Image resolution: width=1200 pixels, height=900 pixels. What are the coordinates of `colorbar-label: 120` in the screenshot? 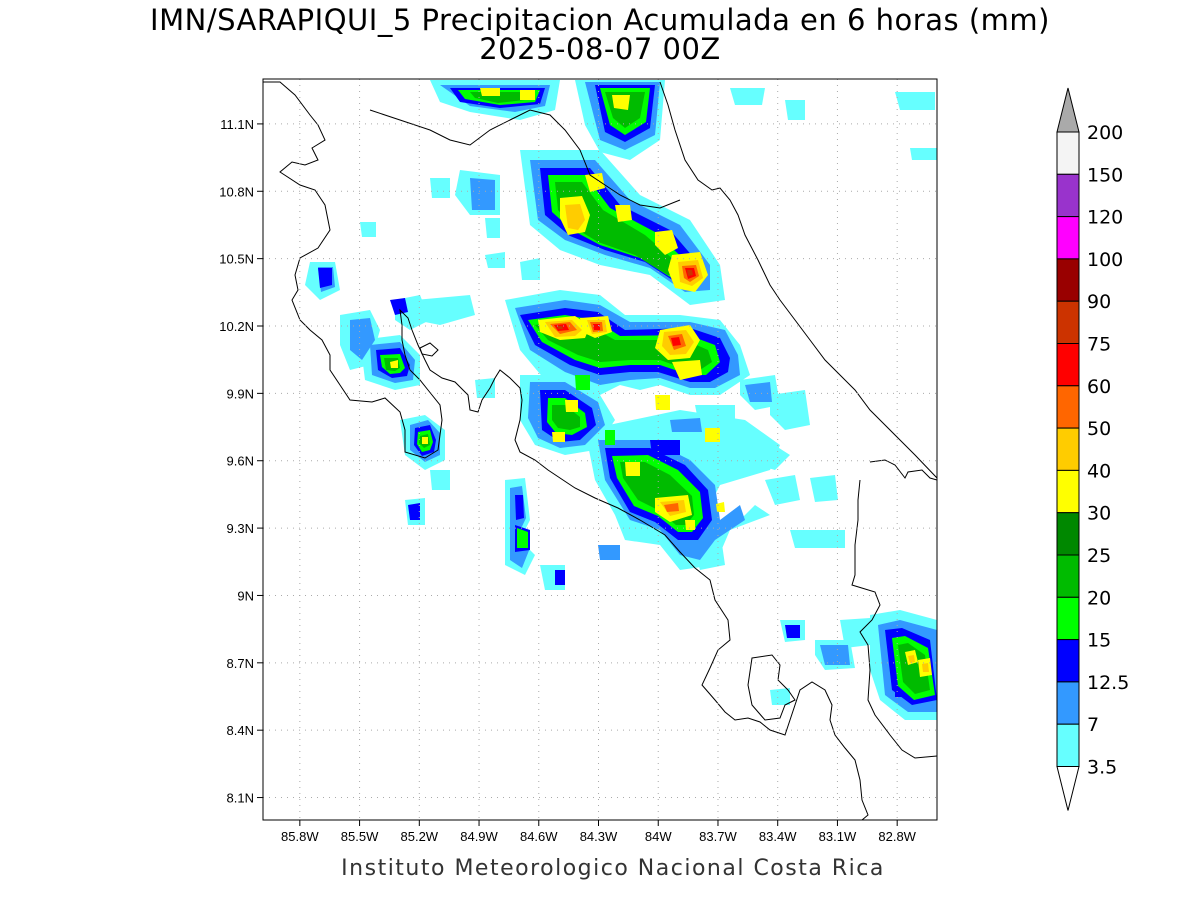 It's located at (1105, 218).